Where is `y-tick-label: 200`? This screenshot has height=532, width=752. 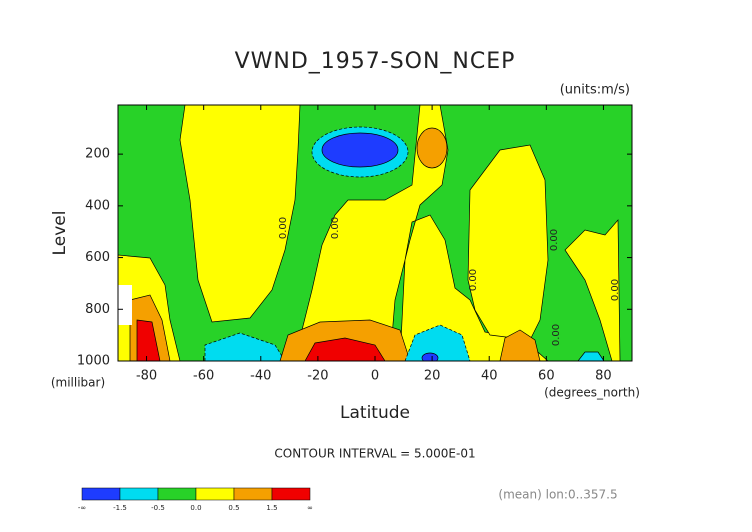
y-tick-label: 200 is located at coordinates (97, 154).